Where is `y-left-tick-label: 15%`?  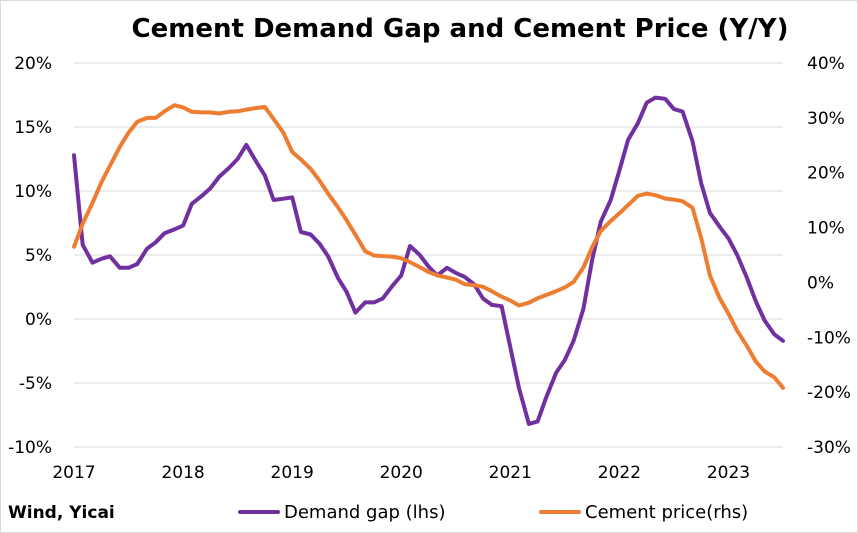 y-left-tick-label: 15% is located at coordinates (33, 128).